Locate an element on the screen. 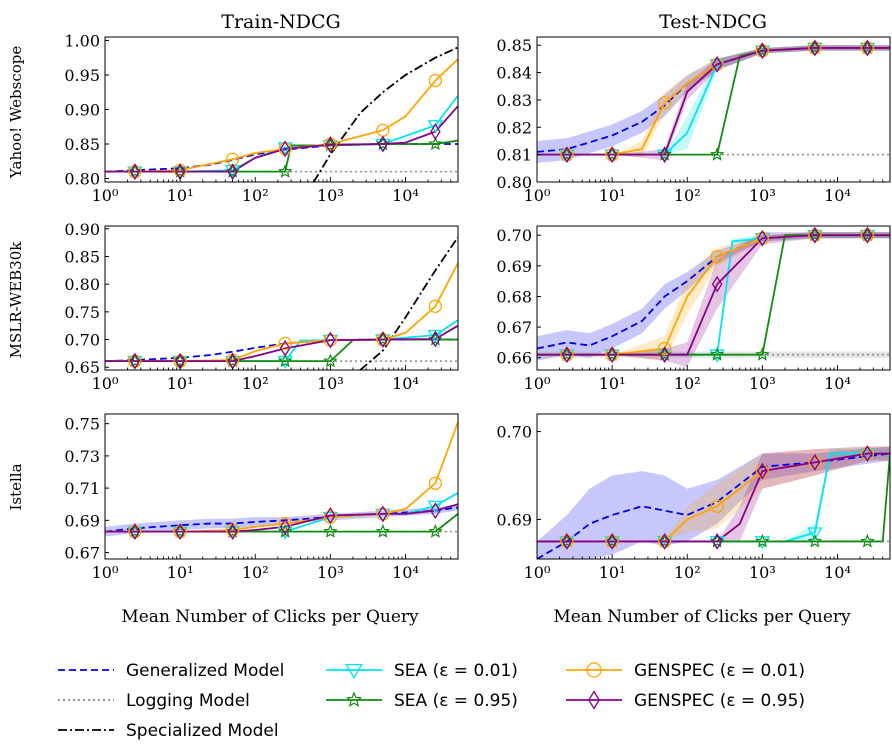  y-tick-label: 0.66 is located at coordinates (514, 358).